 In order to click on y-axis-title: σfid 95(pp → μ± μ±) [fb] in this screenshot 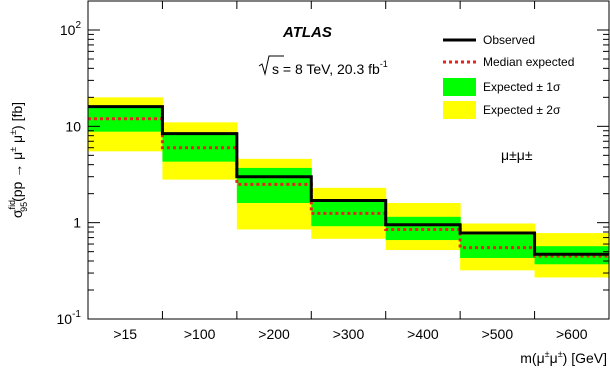, I will do `click(18, 160)`.